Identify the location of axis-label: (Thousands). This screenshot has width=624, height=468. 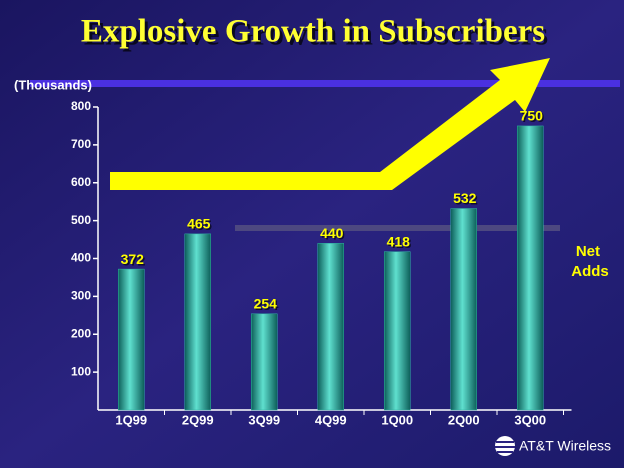
(53, 84).